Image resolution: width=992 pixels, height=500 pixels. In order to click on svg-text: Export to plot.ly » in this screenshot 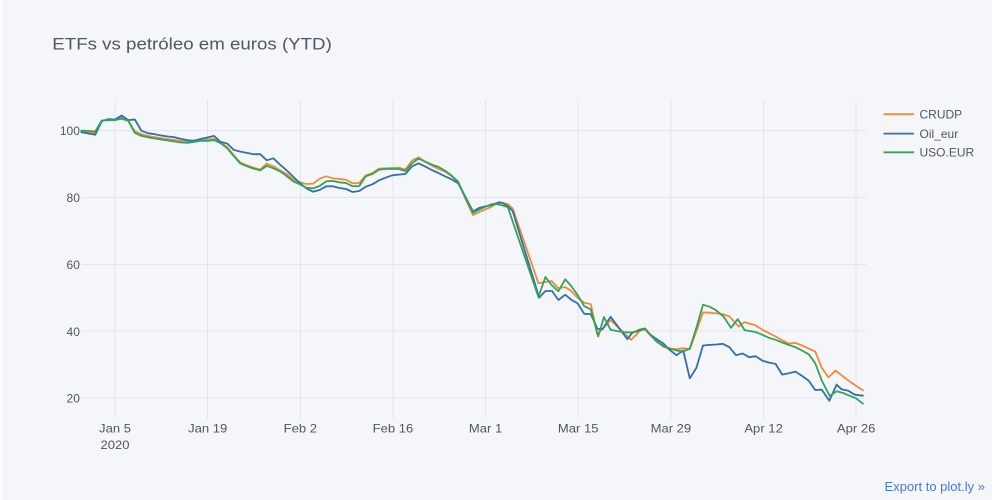, I will do `click(935, 486)`.